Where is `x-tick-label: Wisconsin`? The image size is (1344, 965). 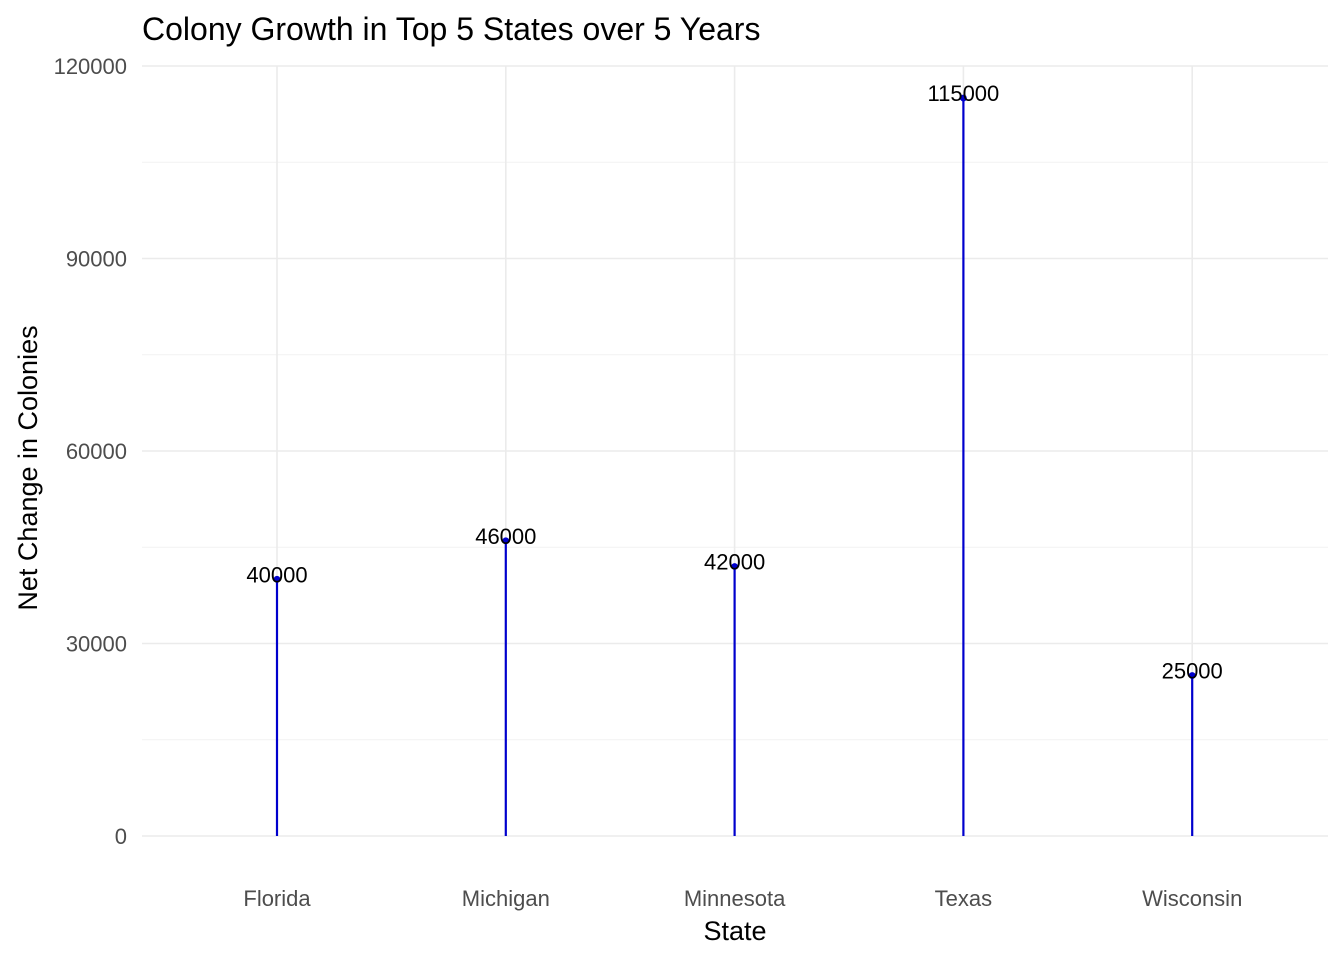
x-tick-label: Wisconsin is located at coordinates (1192, 898).